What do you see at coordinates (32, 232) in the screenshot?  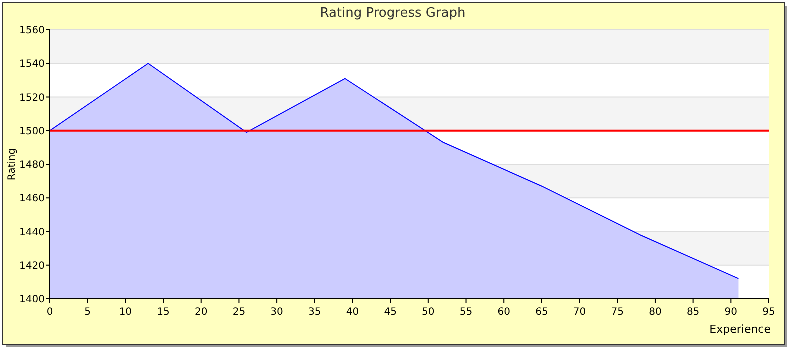 I see `y-tick-label: 1440` at bounding box center [32, 232].